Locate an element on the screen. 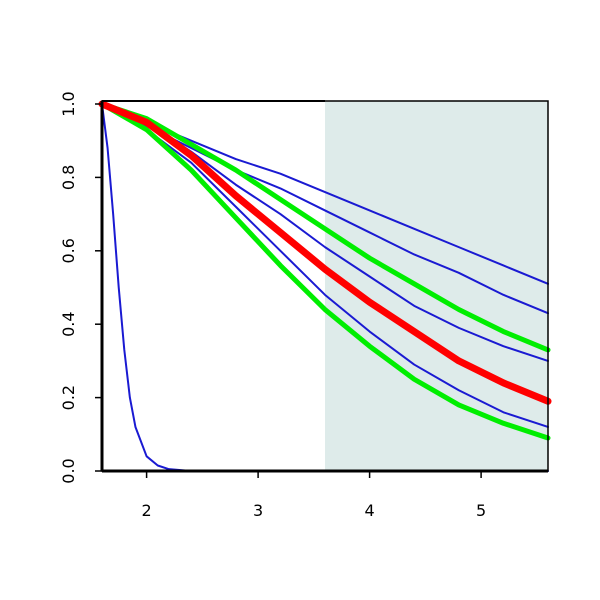 The width and height of the screenshot is (600, 600). x-tick-label: 3 is located at coordinates (258, 510).